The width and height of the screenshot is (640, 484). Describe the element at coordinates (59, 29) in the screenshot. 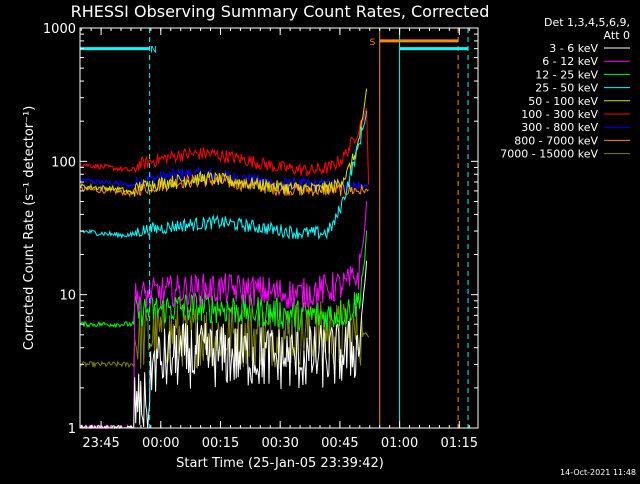

I see `y-tick-label-3: 1000` at that location.